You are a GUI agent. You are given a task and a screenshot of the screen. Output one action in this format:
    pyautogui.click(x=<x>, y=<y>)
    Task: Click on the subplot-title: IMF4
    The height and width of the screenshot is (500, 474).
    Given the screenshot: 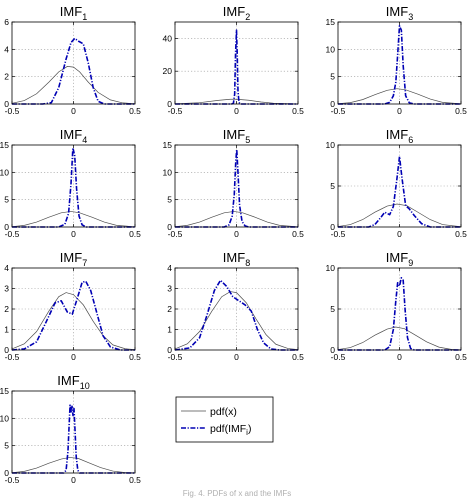 What is the action you would take?
    pyautogui.click(x=73, y=136)
    